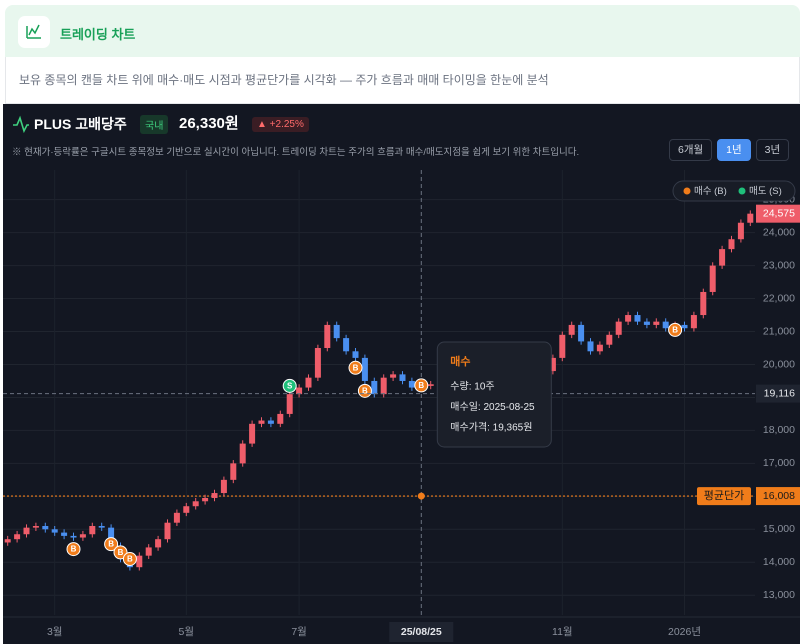 The width and height of the screenshot is (803, 644). I want to click on legend-box, so click(734, 191).